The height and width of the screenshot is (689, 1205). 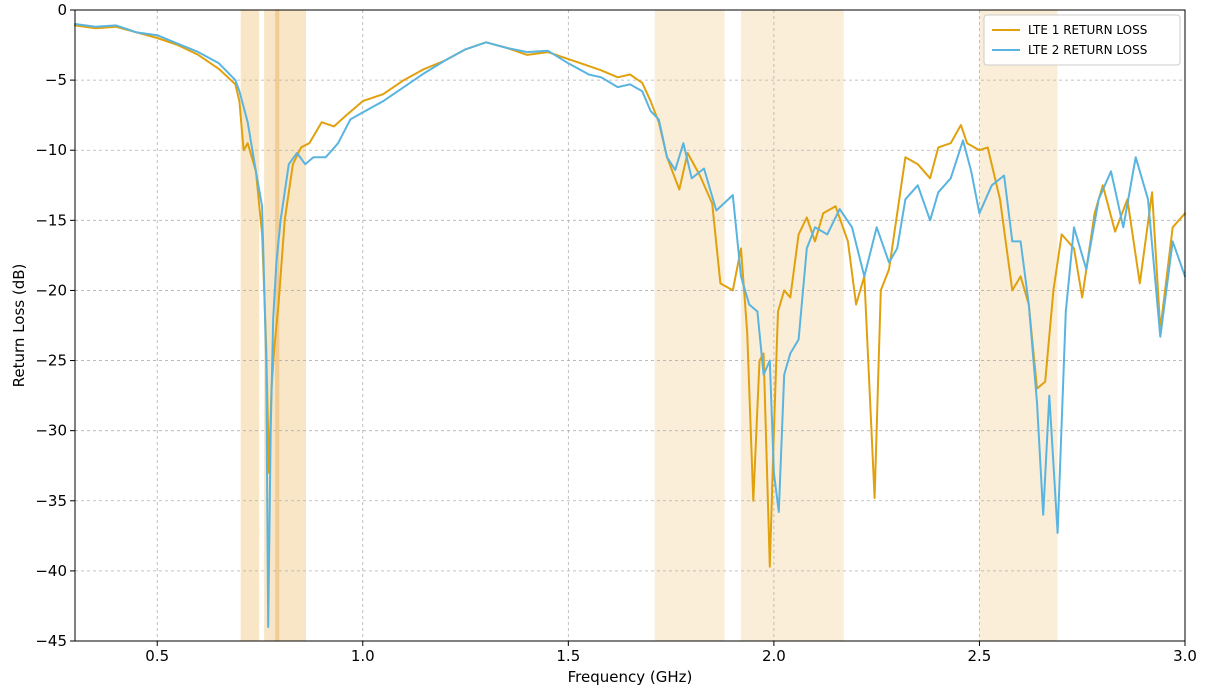 I want to click on x-axis-title: Frequency (GHz), so click(x=630, y=677).